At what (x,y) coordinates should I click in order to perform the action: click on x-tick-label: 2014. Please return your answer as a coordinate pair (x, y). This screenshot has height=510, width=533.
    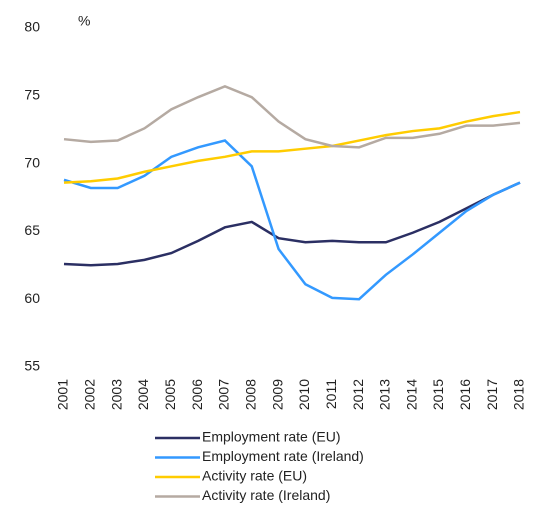
    Looking at the image, I should click on (411, 394).